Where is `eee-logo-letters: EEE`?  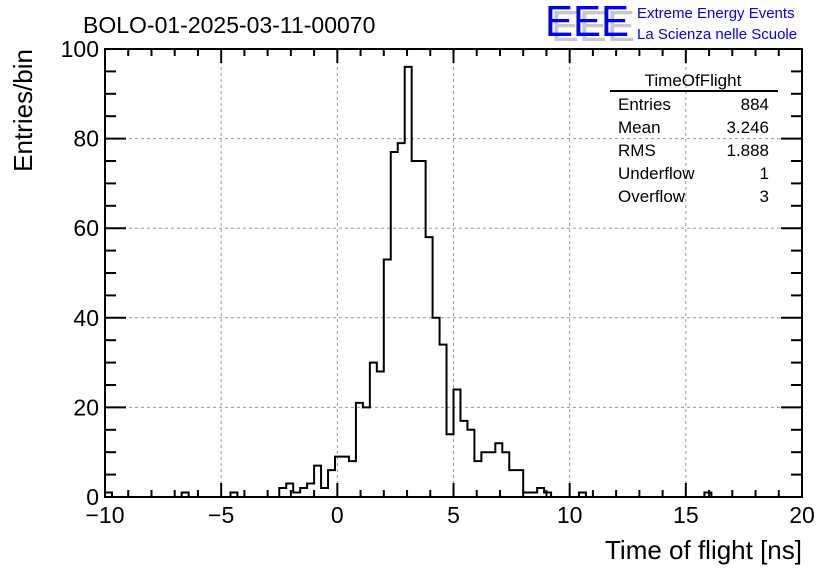 eee-logo-letters: EEE is located at coordinates (587, 23).